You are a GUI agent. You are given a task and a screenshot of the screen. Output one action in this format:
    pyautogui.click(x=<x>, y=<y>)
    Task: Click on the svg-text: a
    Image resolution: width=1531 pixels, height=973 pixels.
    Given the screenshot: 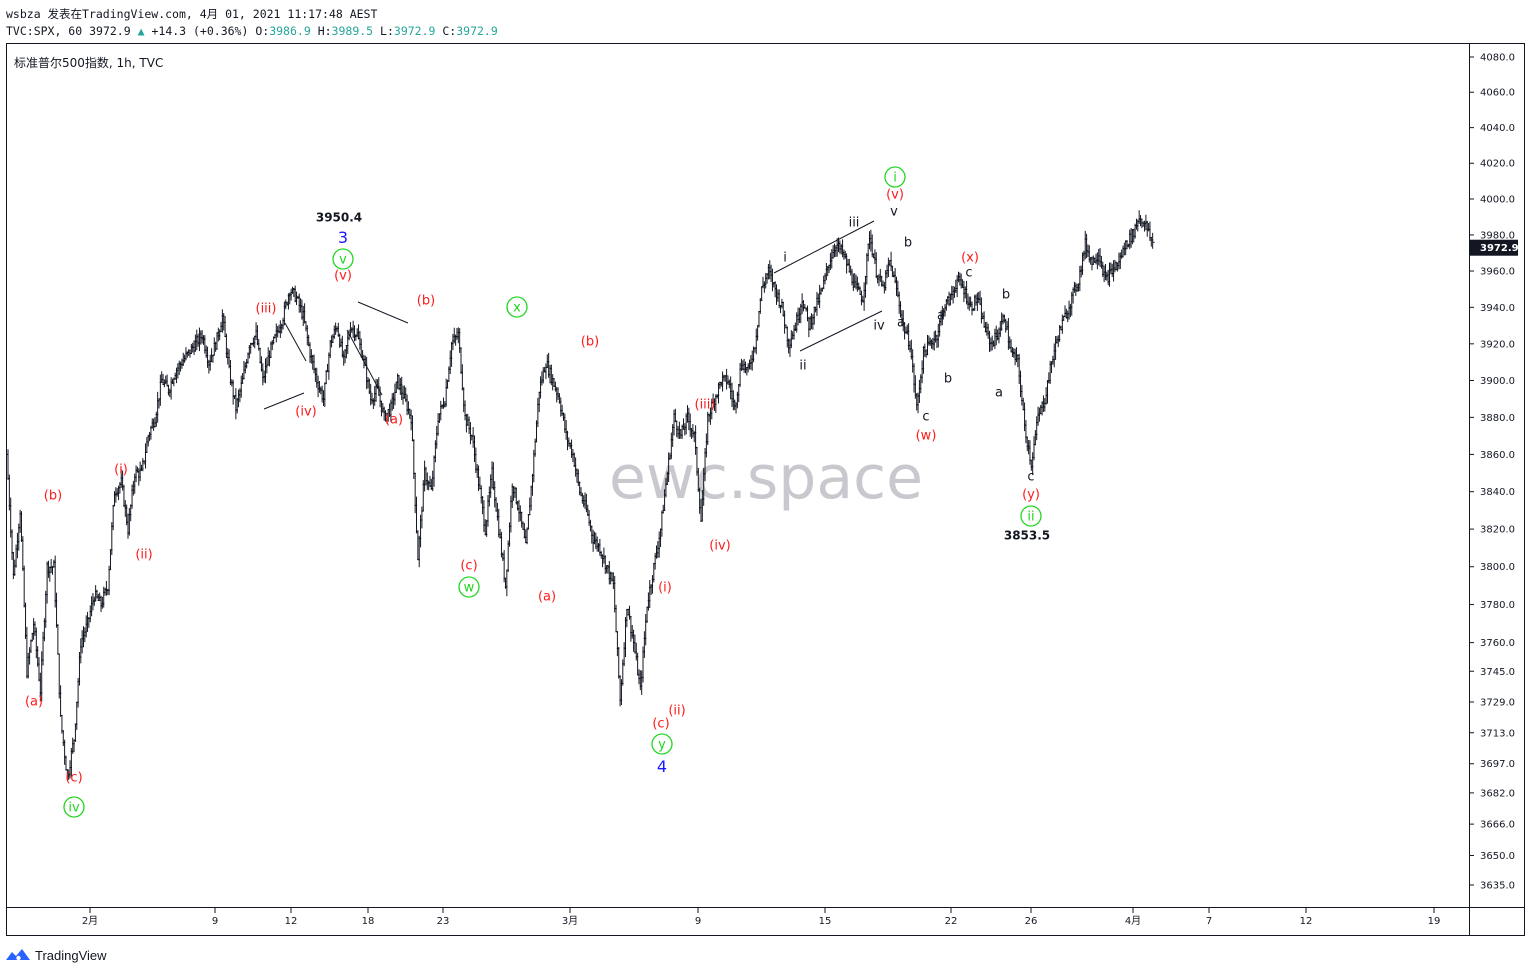 What is the action you would take?
    pyautogui.click(x=901, y=323)
    